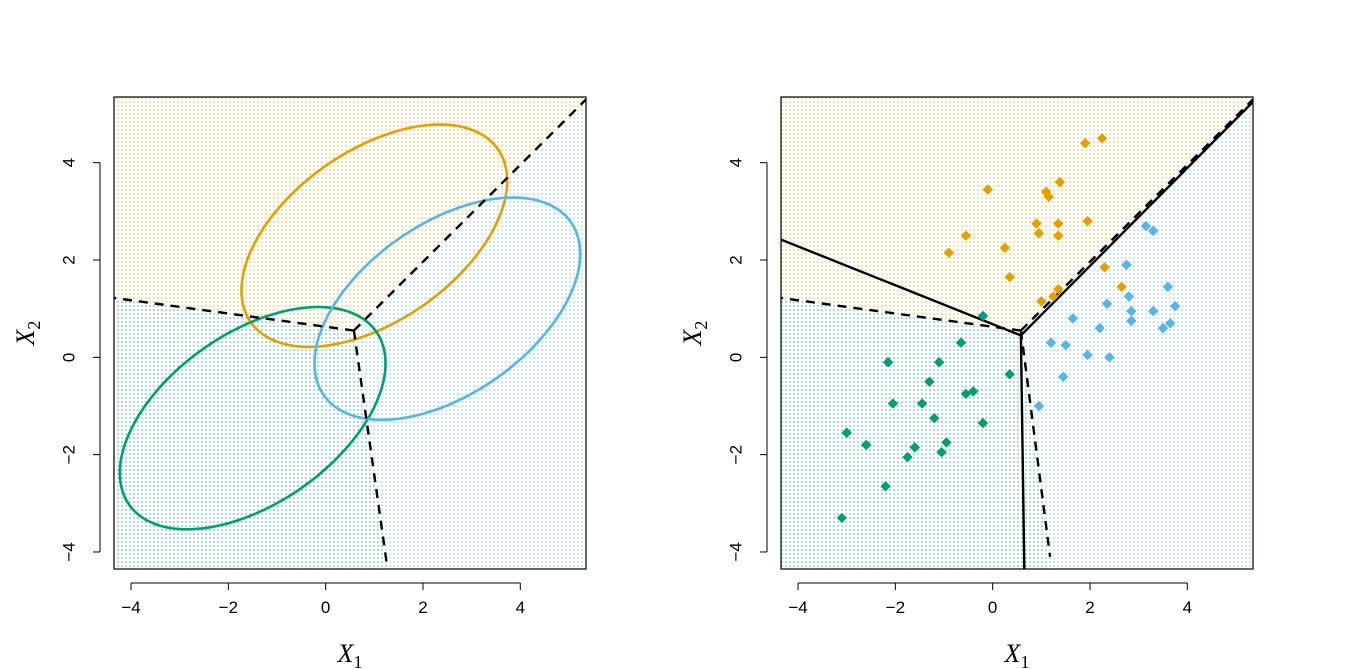  Describe the element at coordinates (252, 418) in the screenshot. I see `ellipse-green` at that location.